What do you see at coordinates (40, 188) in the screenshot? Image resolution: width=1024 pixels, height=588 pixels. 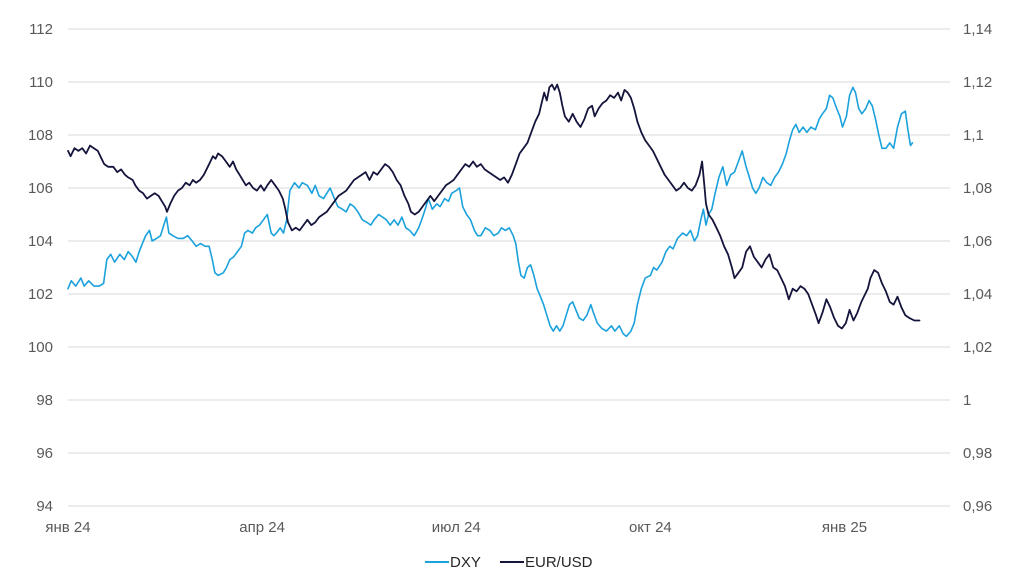 I see `y-left-tick-label: 106` at bounding box center [40, 188].